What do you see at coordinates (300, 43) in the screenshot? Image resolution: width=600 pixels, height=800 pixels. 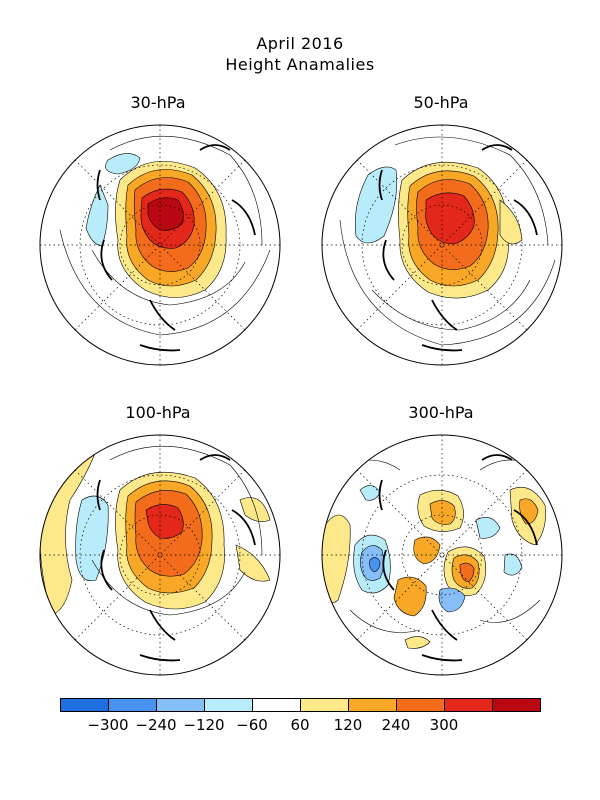 I see `map-title: April 2016` at bounding box center [300, 43].